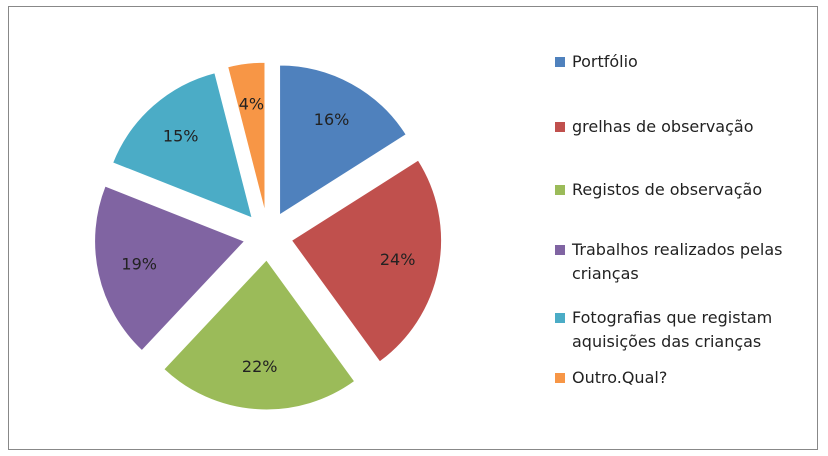 The height and width of the screenshot is (456, 828). I want to click on data-label: 4%, so click(251, 104).